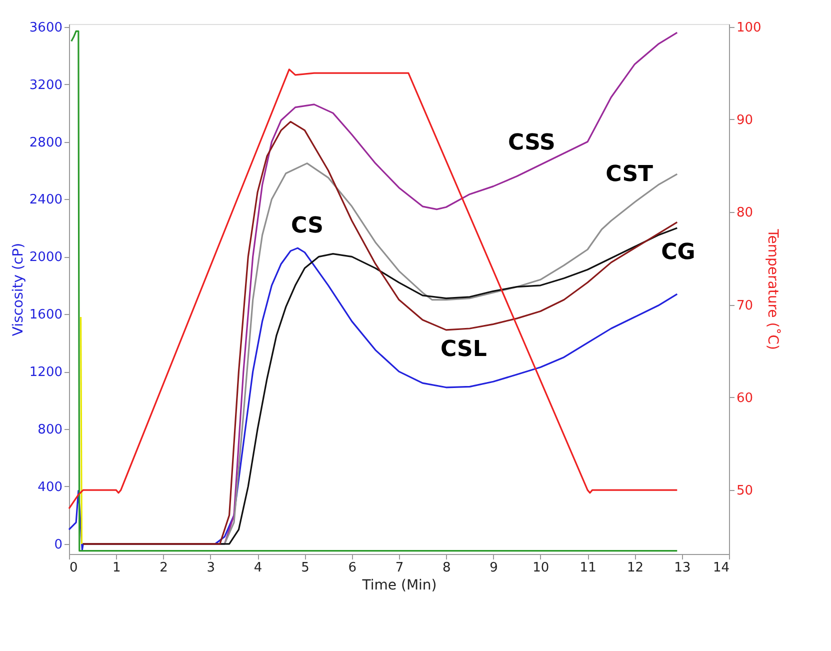 This screenshot has height=651, width=831. What do you see at coordinates (305, 568) in the screenshot?
I see `x-tick-label: 5` at bounding box center [305, 568].